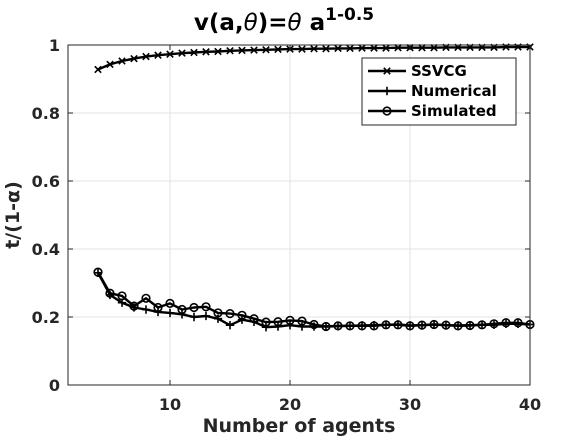 The image size is (561, 438). I want to click on x-axis-label: Number of agents, so click(299, 426).